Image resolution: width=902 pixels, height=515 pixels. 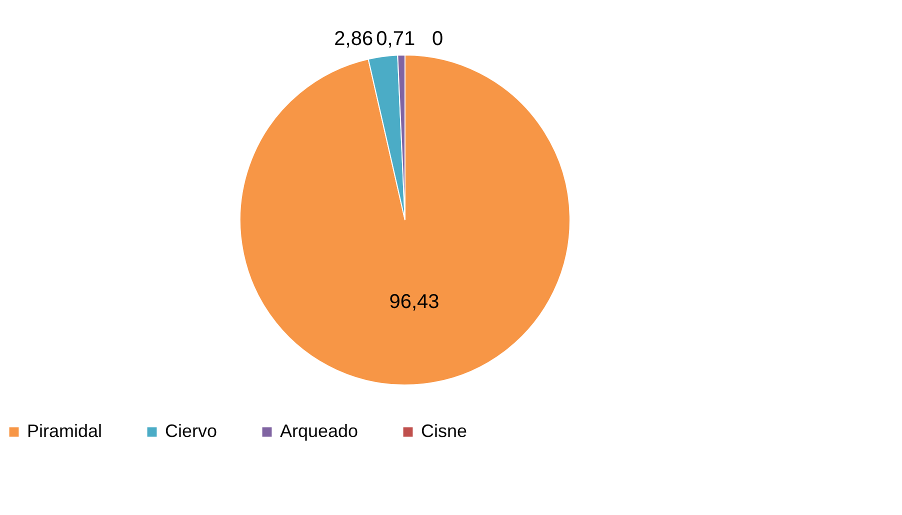 I want to click on legend-label: Cisne, so click(x=444, y=431).